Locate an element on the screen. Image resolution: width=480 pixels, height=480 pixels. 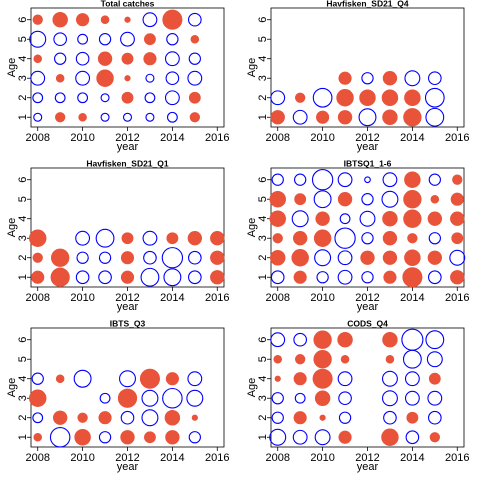
x-tick-label: 2012 is located at coordinates (367, 138).